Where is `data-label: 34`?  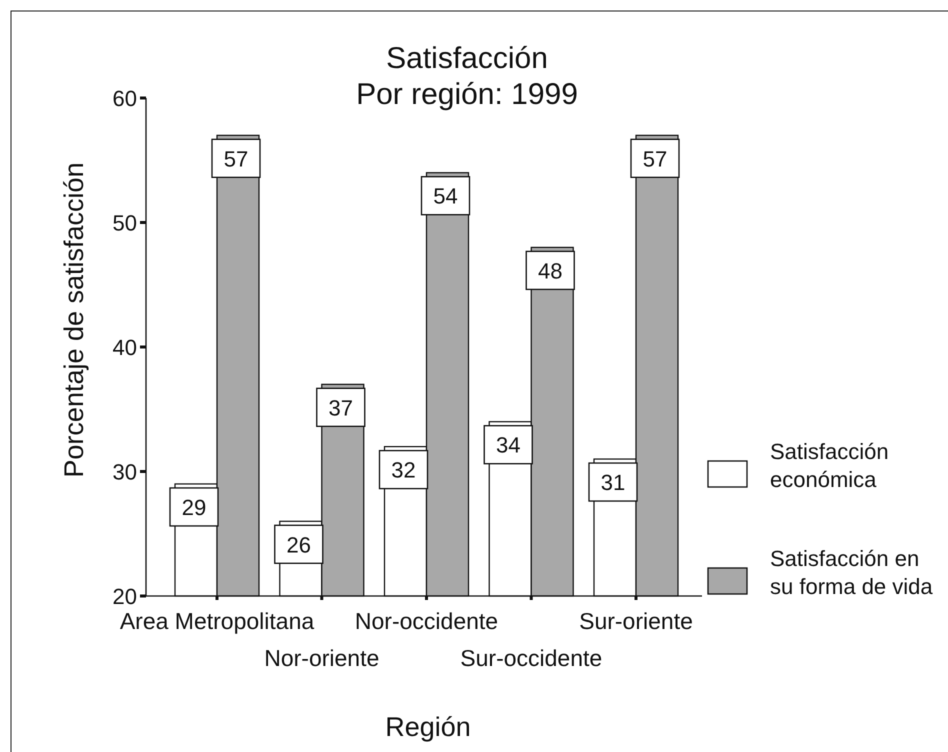
data-label: 34 is located at coordinates (508, 445).